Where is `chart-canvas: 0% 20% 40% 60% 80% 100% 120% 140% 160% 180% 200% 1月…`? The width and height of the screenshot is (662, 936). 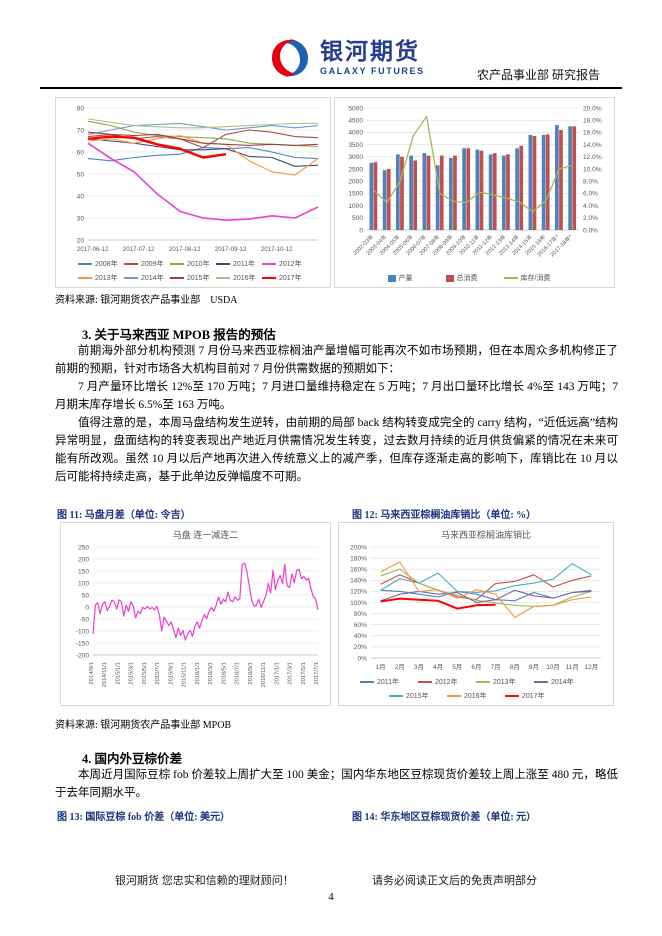
chart-canvas: 0% 20% 40% 60% 80% 100% 120% 140% 160% 180% 200% 1月… is located at coordinates (475, 600).